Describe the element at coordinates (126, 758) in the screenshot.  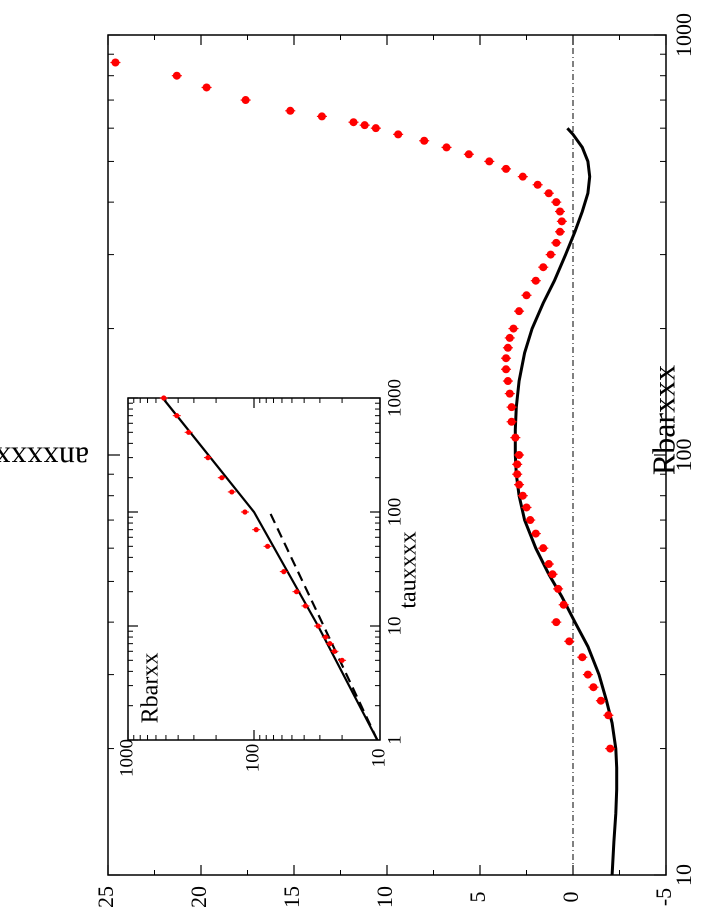
I see `inset-y-tick-label: 1000` at that location.